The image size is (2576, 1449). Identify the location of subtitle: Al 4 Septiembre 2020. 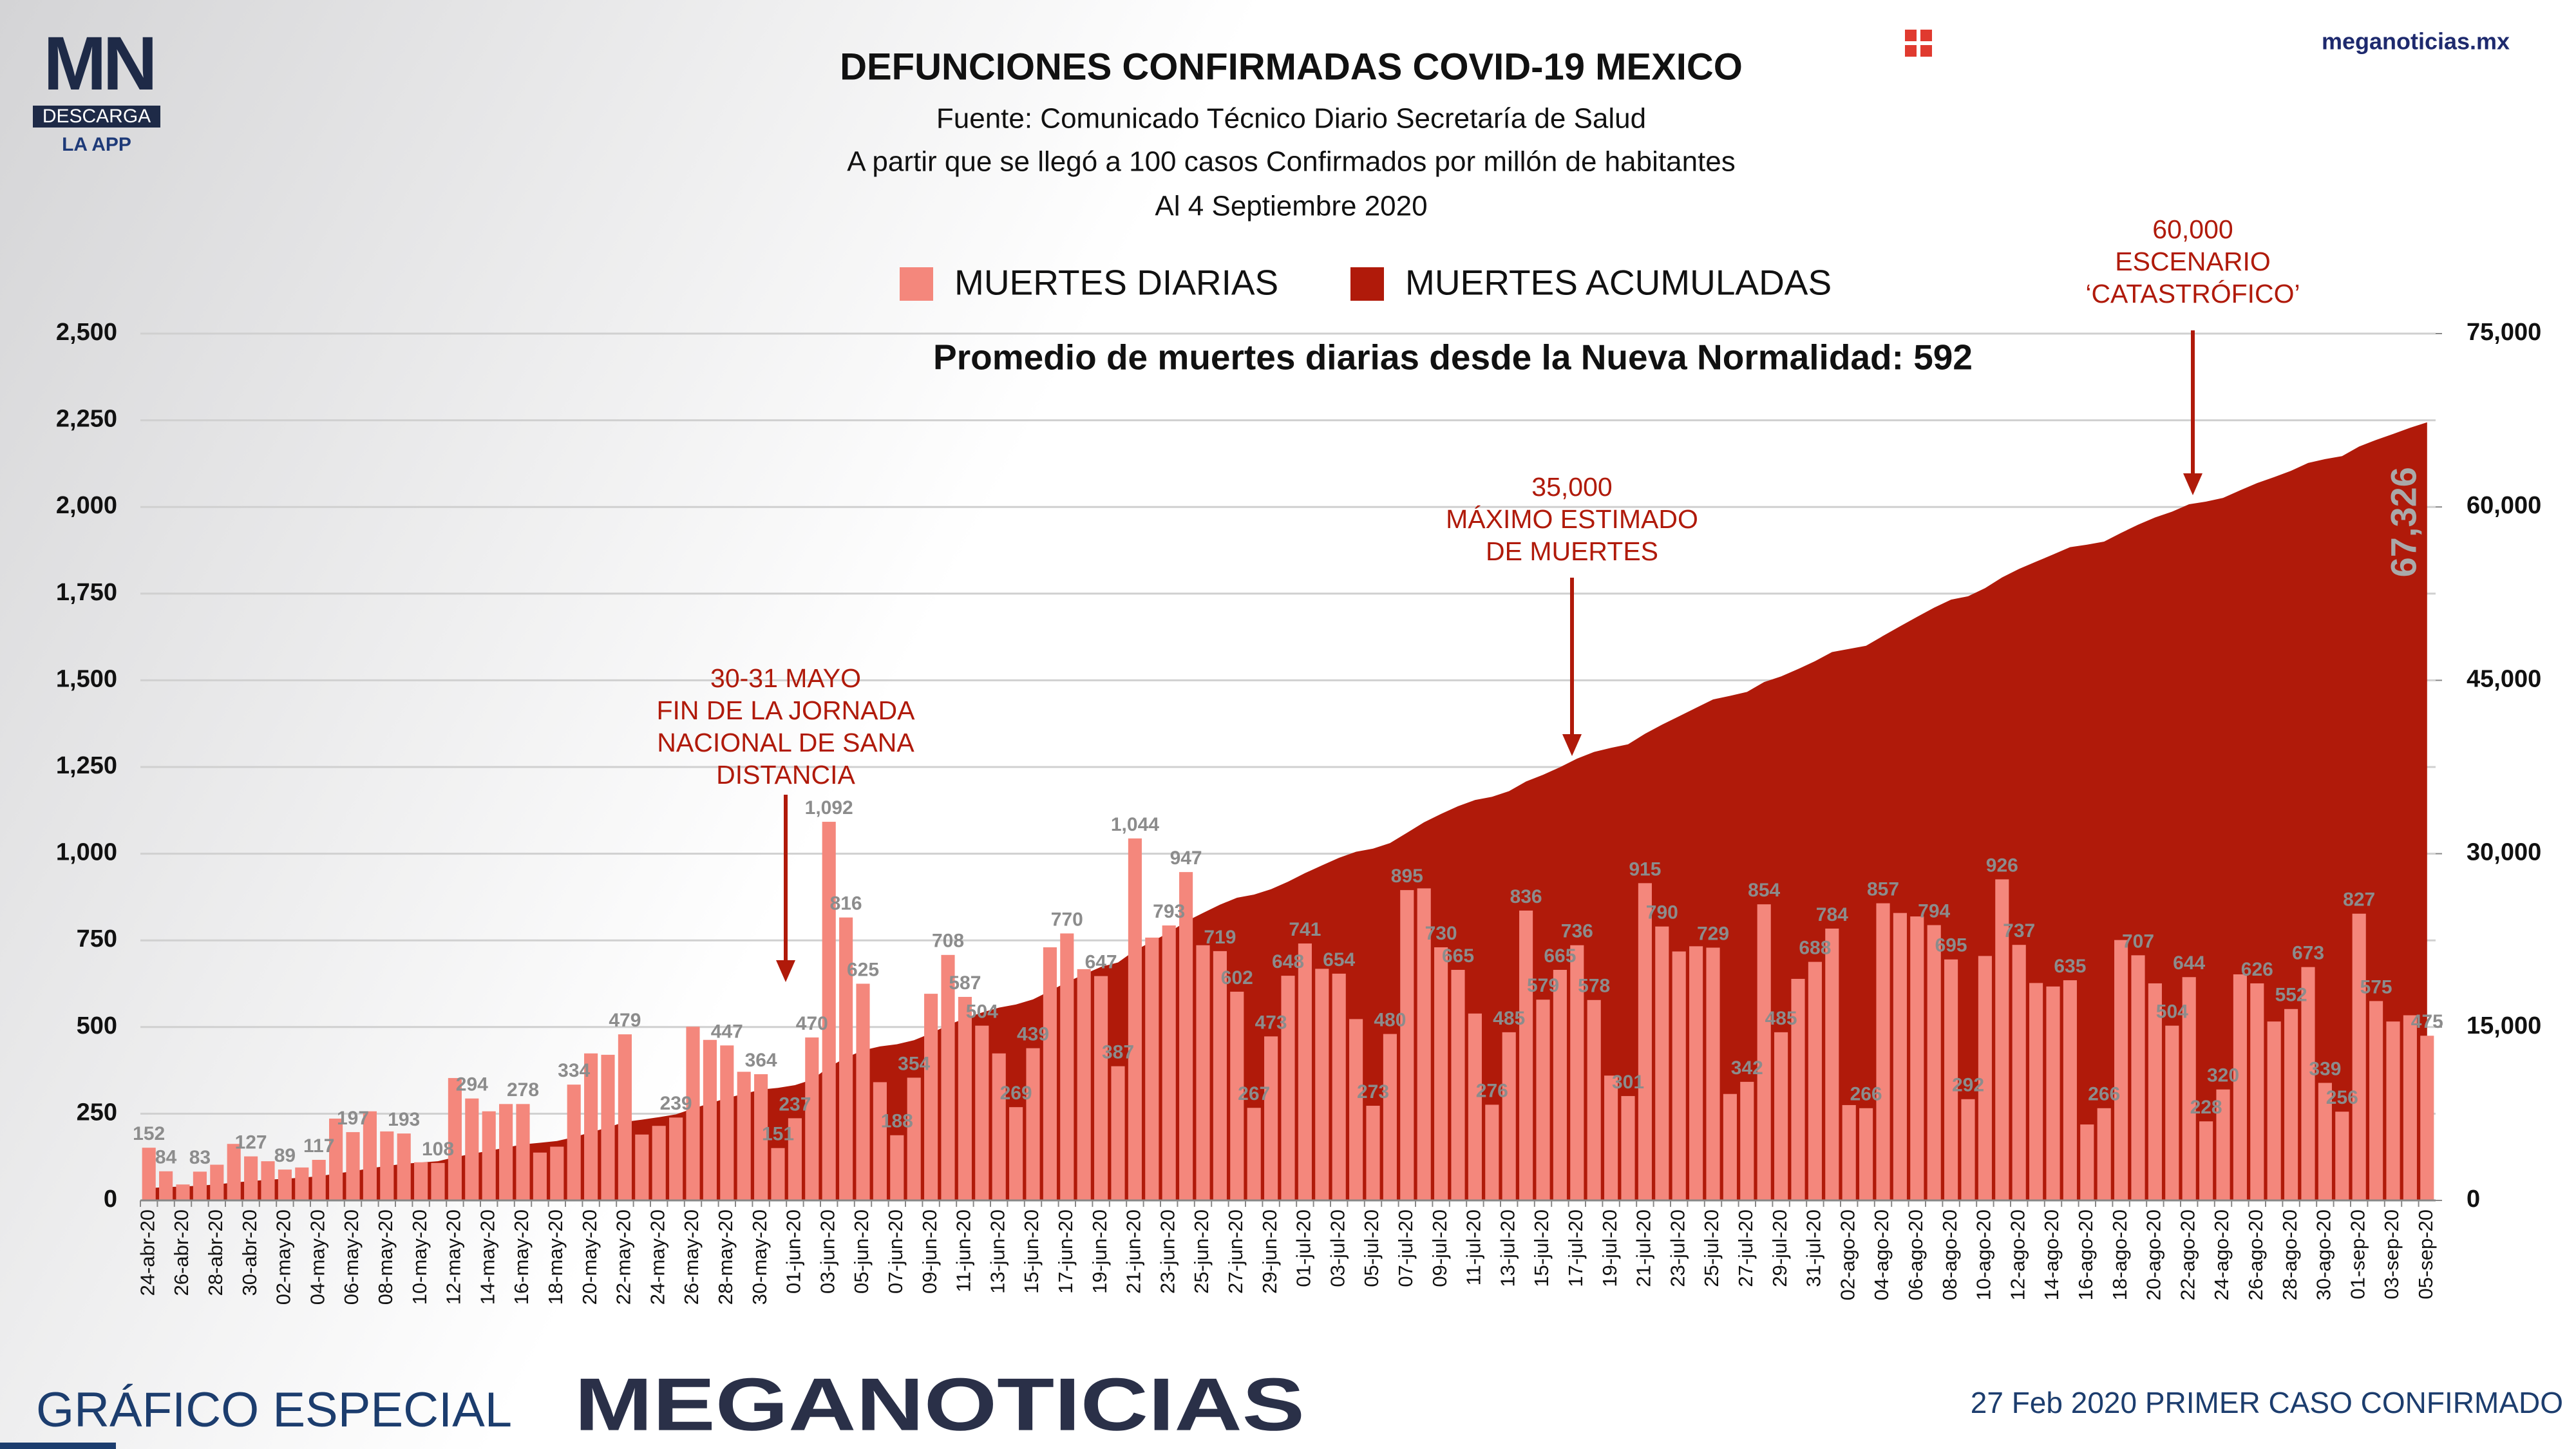
(1291, 207).